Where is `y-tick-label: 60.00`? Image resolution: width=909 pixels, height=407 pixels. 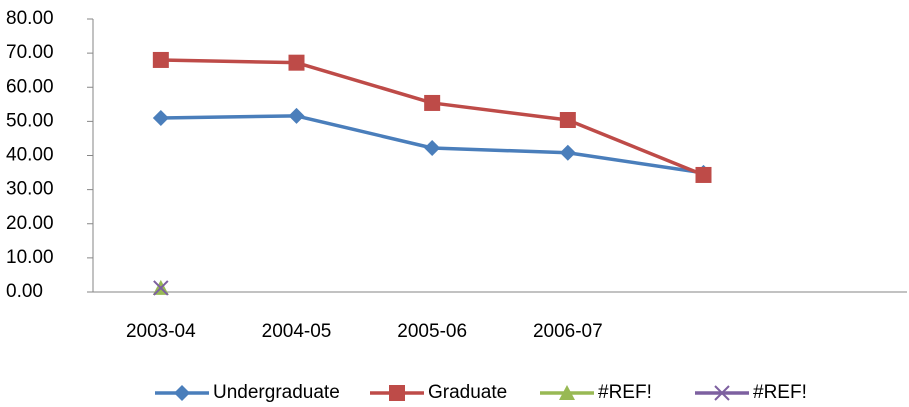
y-tick-label: 60.00 is located at coordinates (30, 86).